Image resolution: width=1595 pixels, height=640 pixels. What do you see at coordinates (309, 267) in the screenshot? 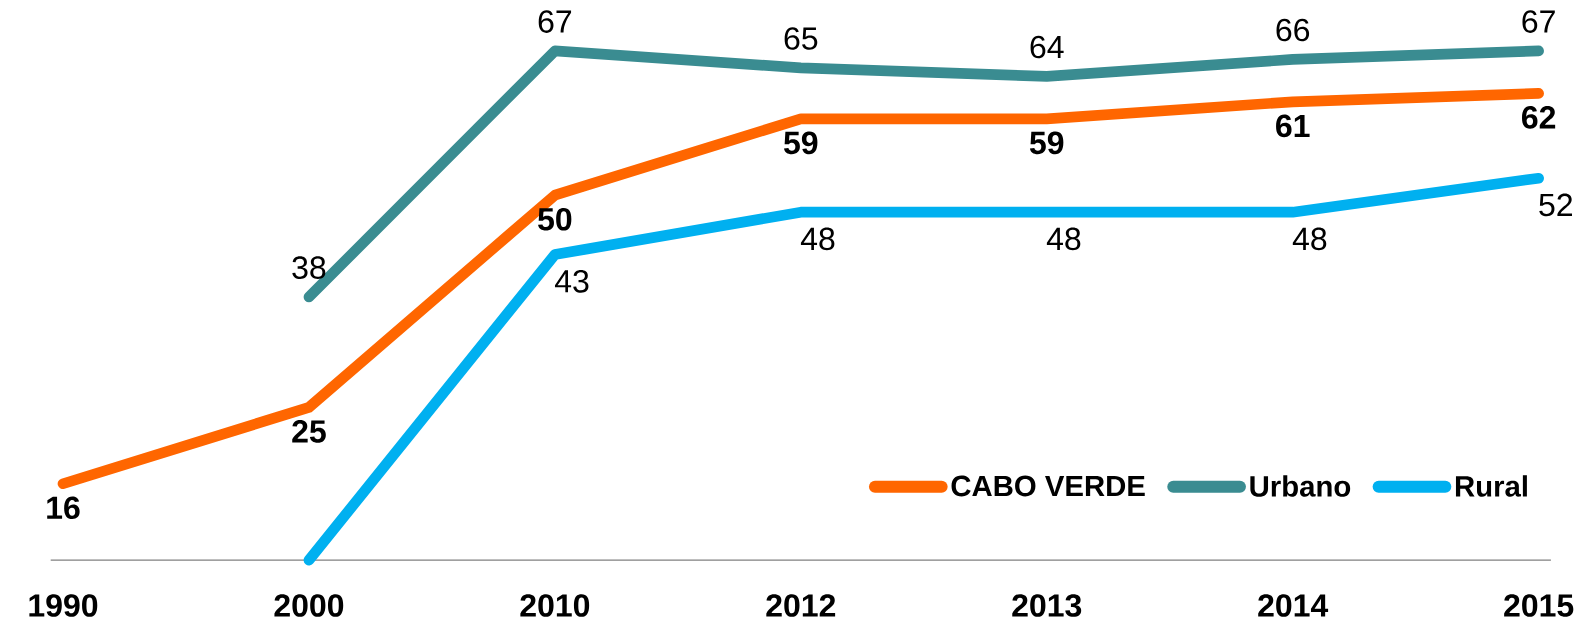
I see `data-label: 38` at bounding box center [309, 267].